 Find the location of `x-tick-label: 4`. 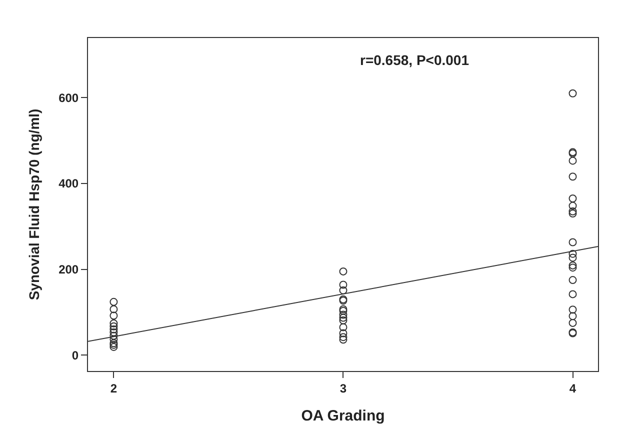

x-tick-label: 4 is located at coordinates (572, 388).